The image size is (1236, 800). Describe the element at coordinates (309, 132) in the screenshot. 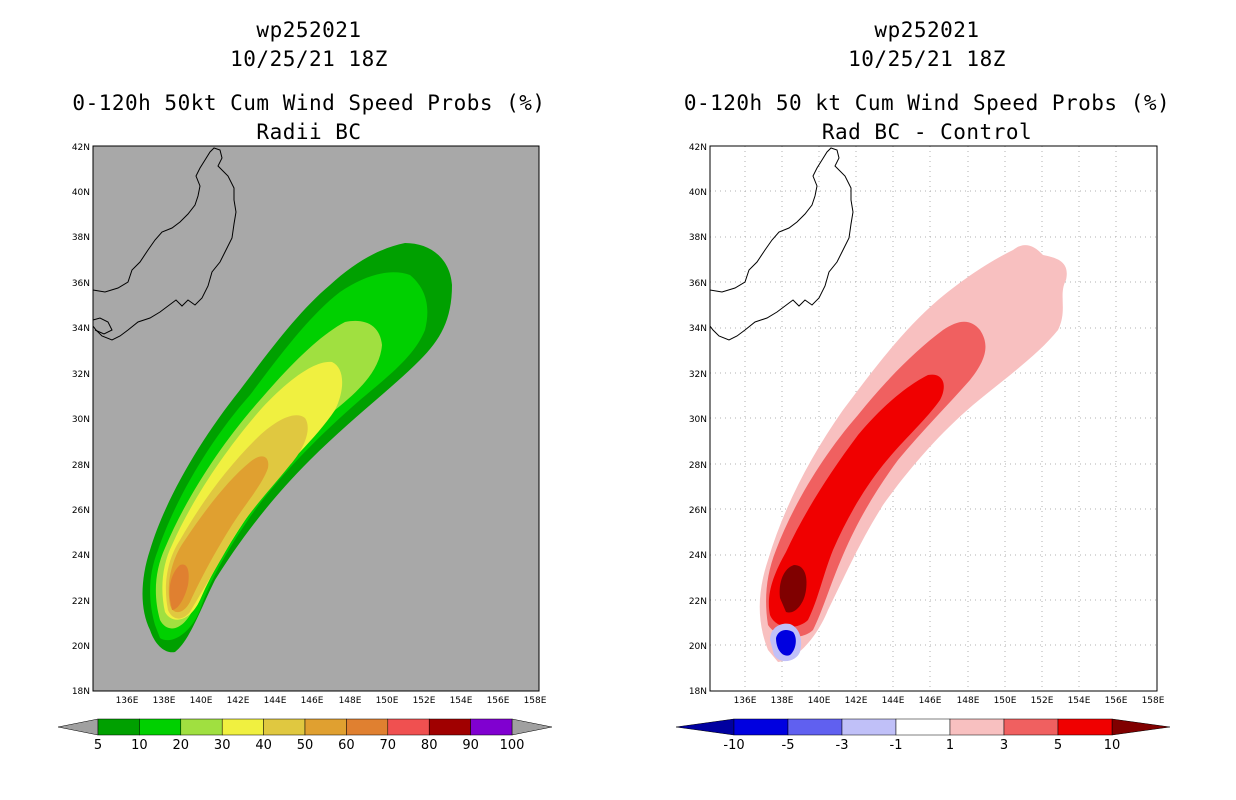

I see `map-subtitle: Radii BC` at that location.